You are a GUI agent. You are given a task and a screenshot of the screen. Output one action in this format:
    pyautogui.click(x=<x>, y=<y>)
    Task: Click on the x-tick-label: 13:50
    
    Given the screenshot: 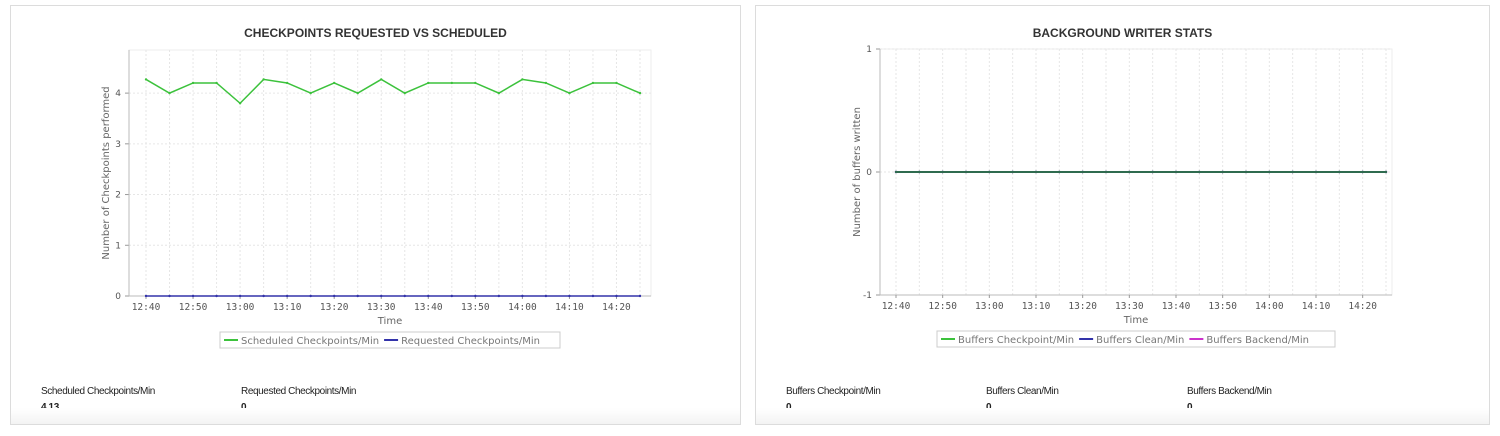 What is the action you would take?
    pyautogui.click(x=475, y=307)
    